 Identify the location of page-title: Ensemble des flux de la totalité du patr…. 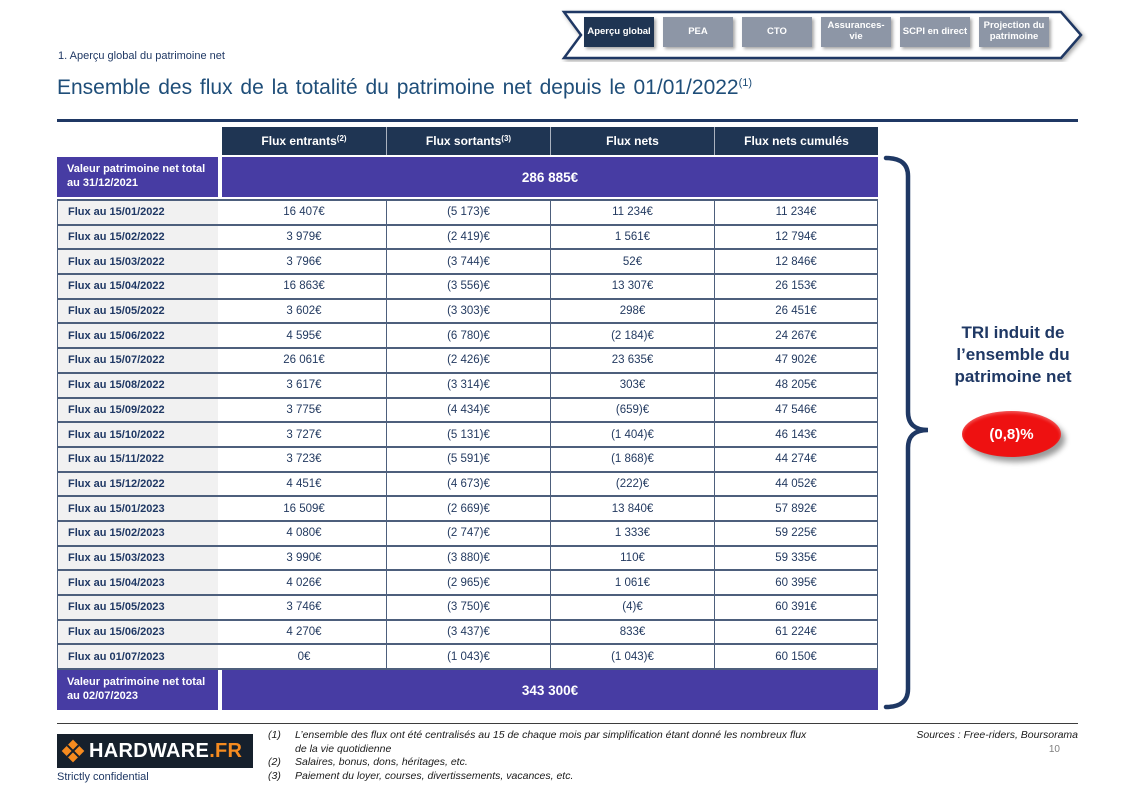
(537, 88).